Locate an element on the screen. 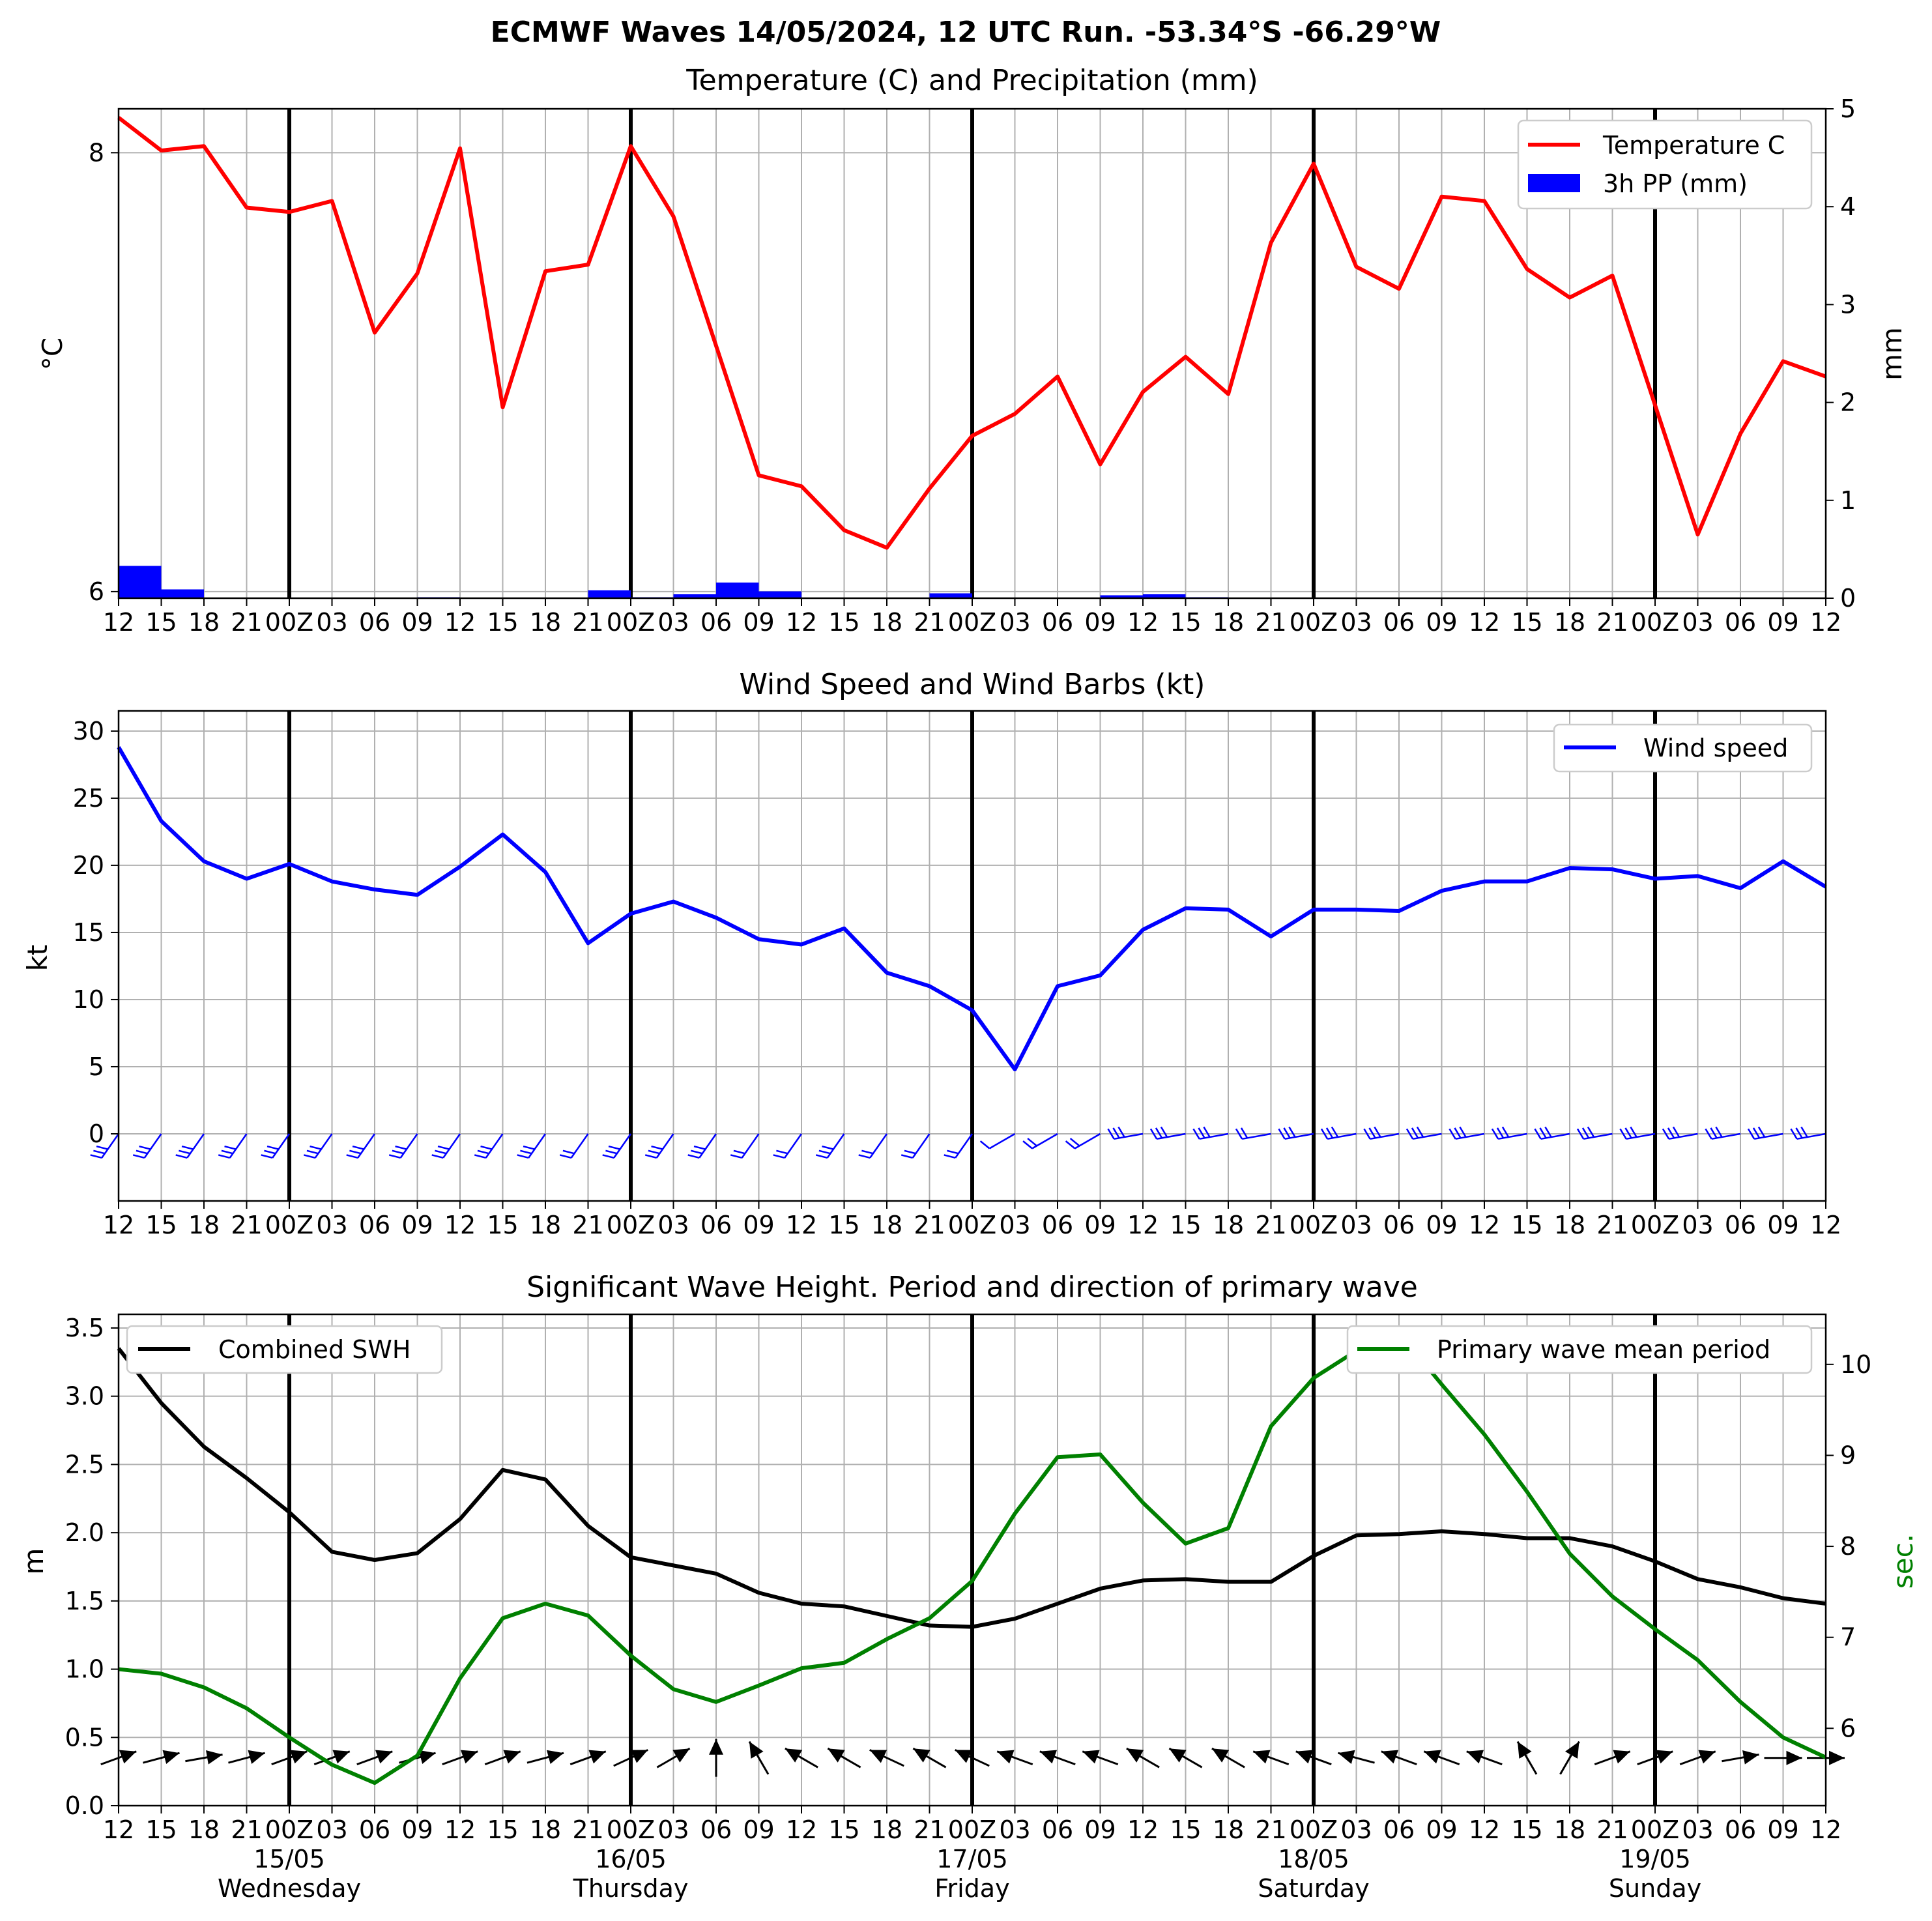 This screenshot has height=1921, width=1932. y2-tick-label: 1 is located at coordinates (1848, 500).